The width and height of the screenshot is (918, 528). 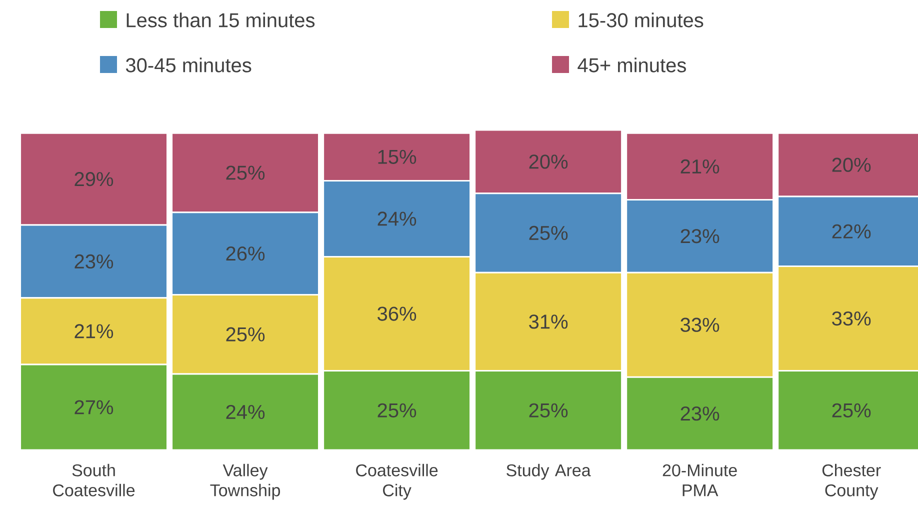 What do you see at coordinates (397, 482) in the screenshot?
I see `x-tick-label: Coatesville City` at bounding box center [397, 482].